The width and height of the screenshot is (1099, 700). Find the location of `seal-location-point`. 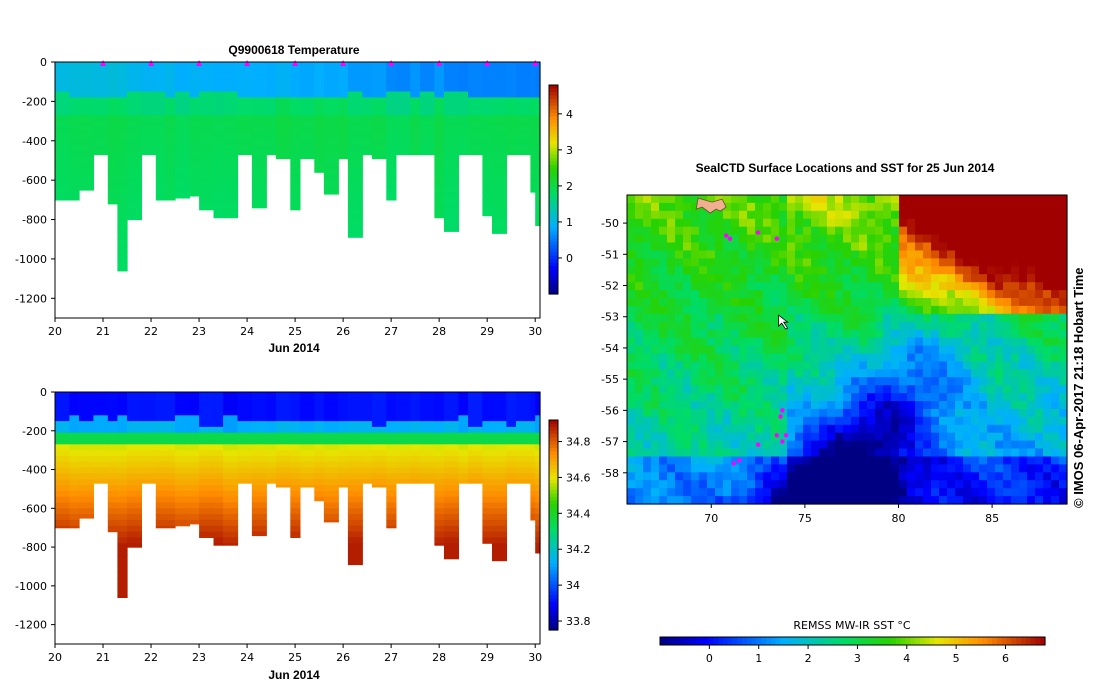

seal-location-point is located at coordinates (782, 410).